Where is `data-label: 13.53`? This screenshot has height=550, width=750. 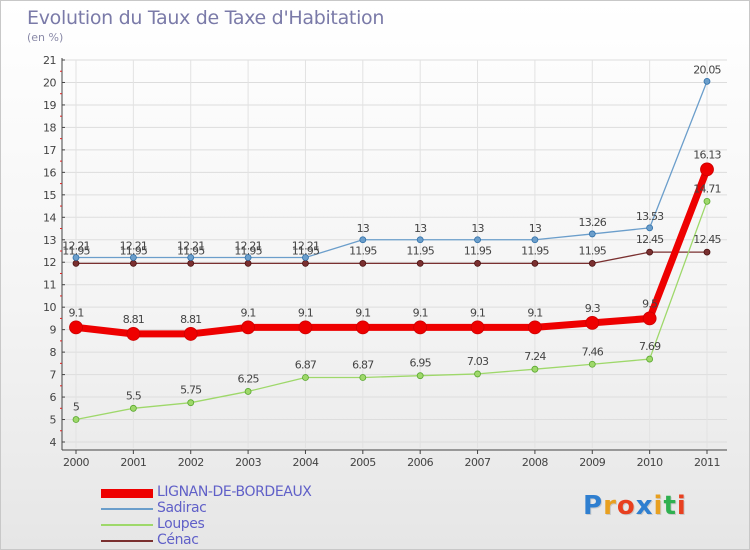 data-label: 13.53 is located at coordinates (650, 216).